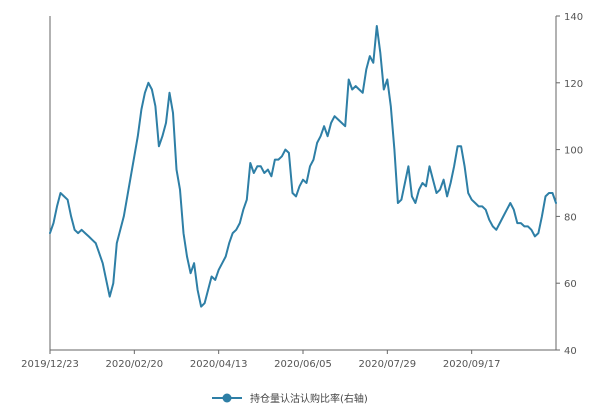  What do you see at coordinates (50, 364) in the screenshot?
I see `x-tick-label: 2019/12/23` at bounding box center [50, 364].